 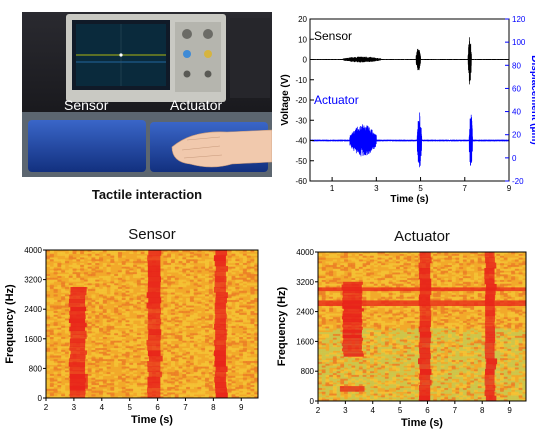 What do you see at coordinates (422, 236) in the screenshot?
I see `actuator-spectrogram-title: Actuator` at bounding box center [422, 236].